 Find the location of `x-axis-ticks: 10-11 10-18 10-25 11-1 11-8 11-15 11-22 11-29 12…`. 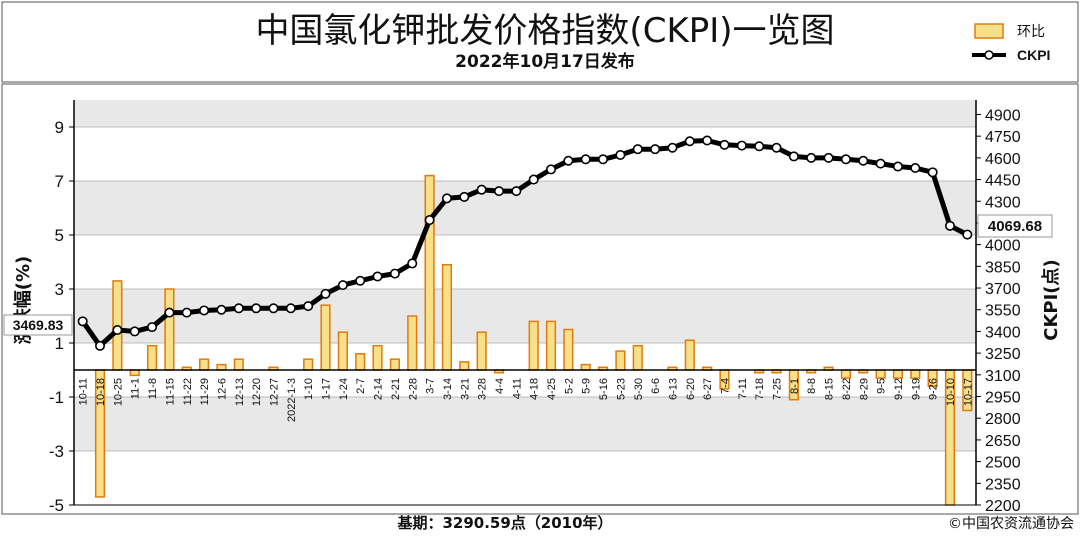

x-axis-ticks: 10-11 10-18 10-25 11-1 11-8 11-15 11-22 11-29 12… is located at coordinates (526, 400).